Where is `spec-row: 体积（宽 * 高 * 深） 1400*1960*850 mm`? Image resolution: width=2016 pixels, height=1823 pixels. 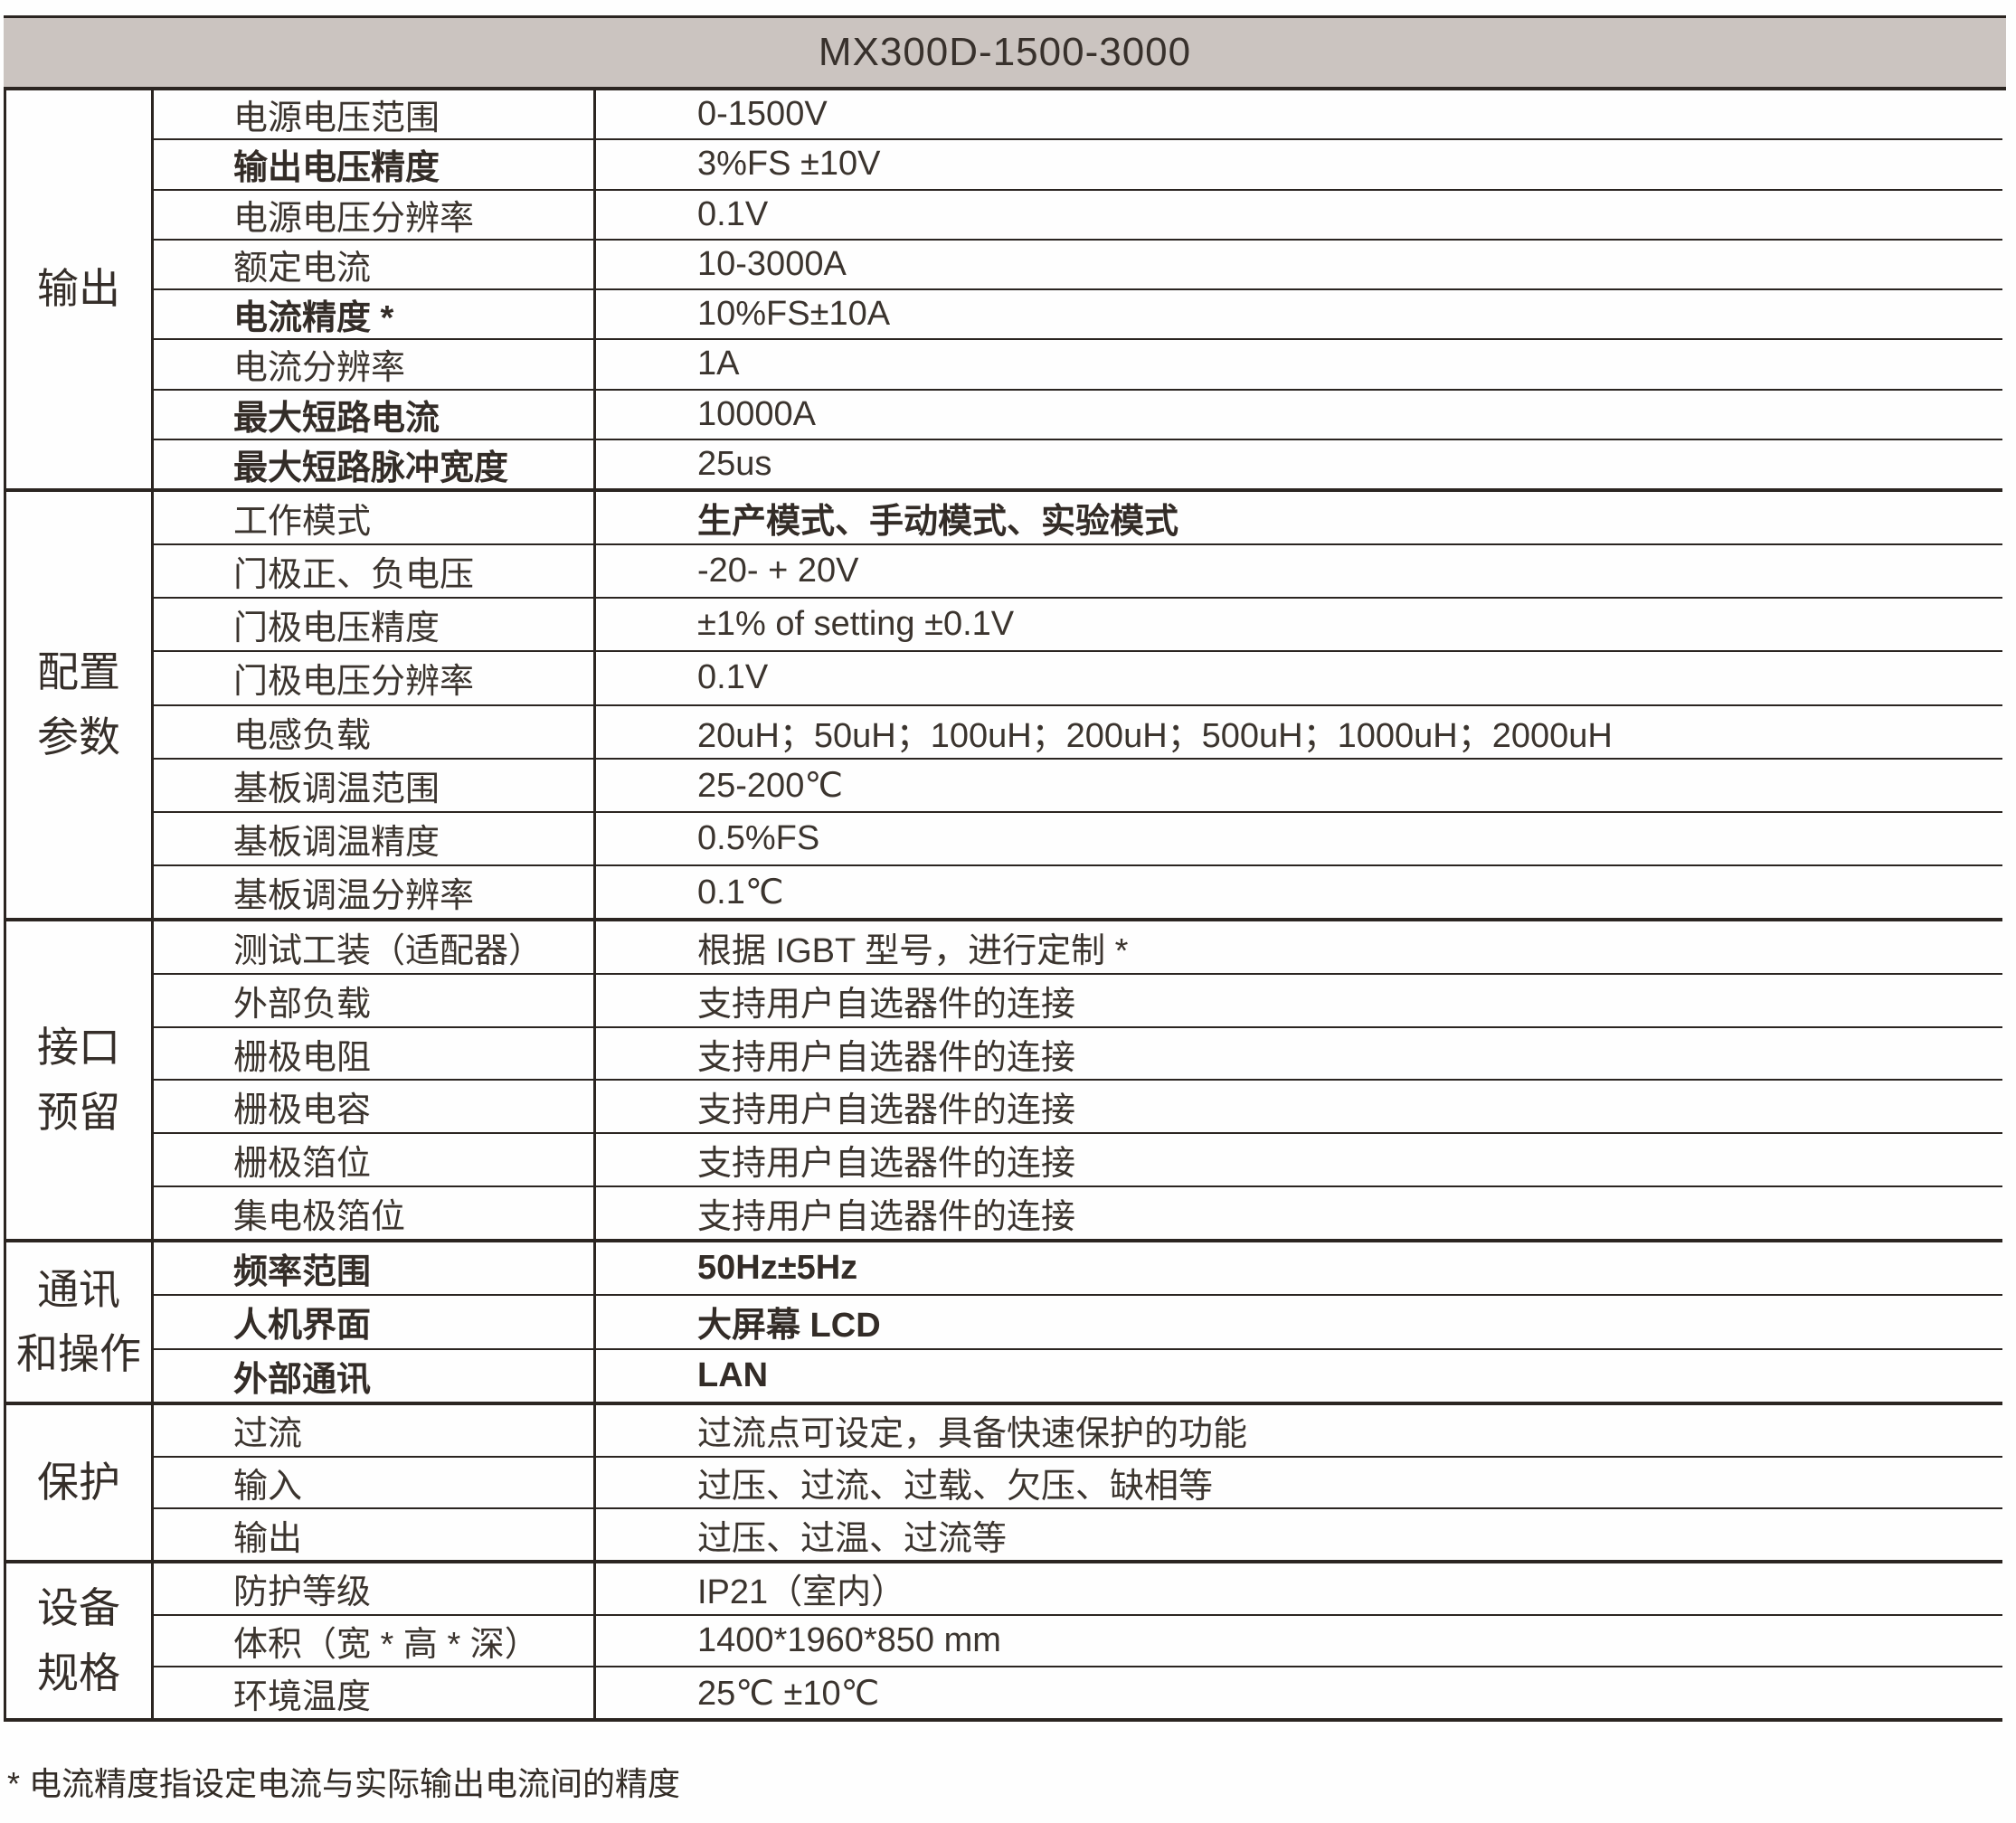
spec-row: 体积（宽 * 高 * 深） 1400*1960*850 mm is located at coordinates (1078, 1642).